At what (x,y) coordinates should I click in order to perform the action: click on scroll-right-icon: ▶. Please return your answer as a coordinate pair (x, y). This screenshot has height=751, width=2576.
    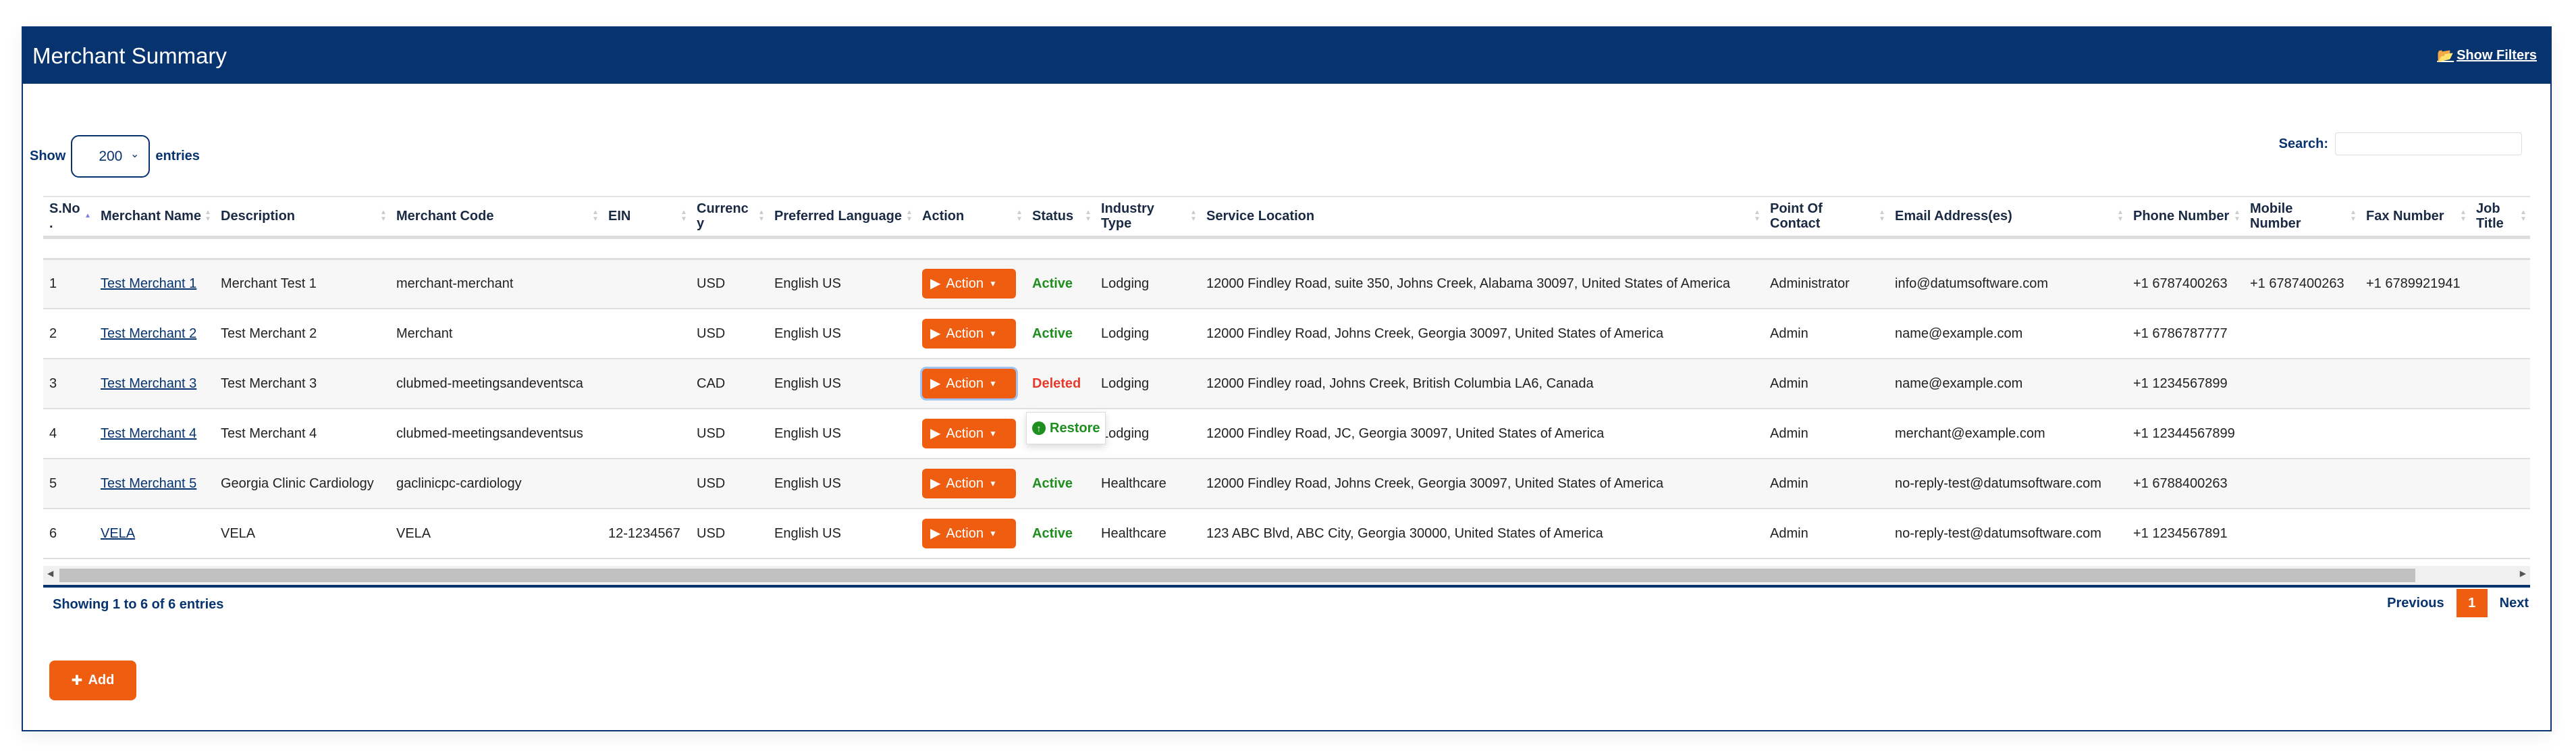
    Looking at the image, I should click on (2523, 573).